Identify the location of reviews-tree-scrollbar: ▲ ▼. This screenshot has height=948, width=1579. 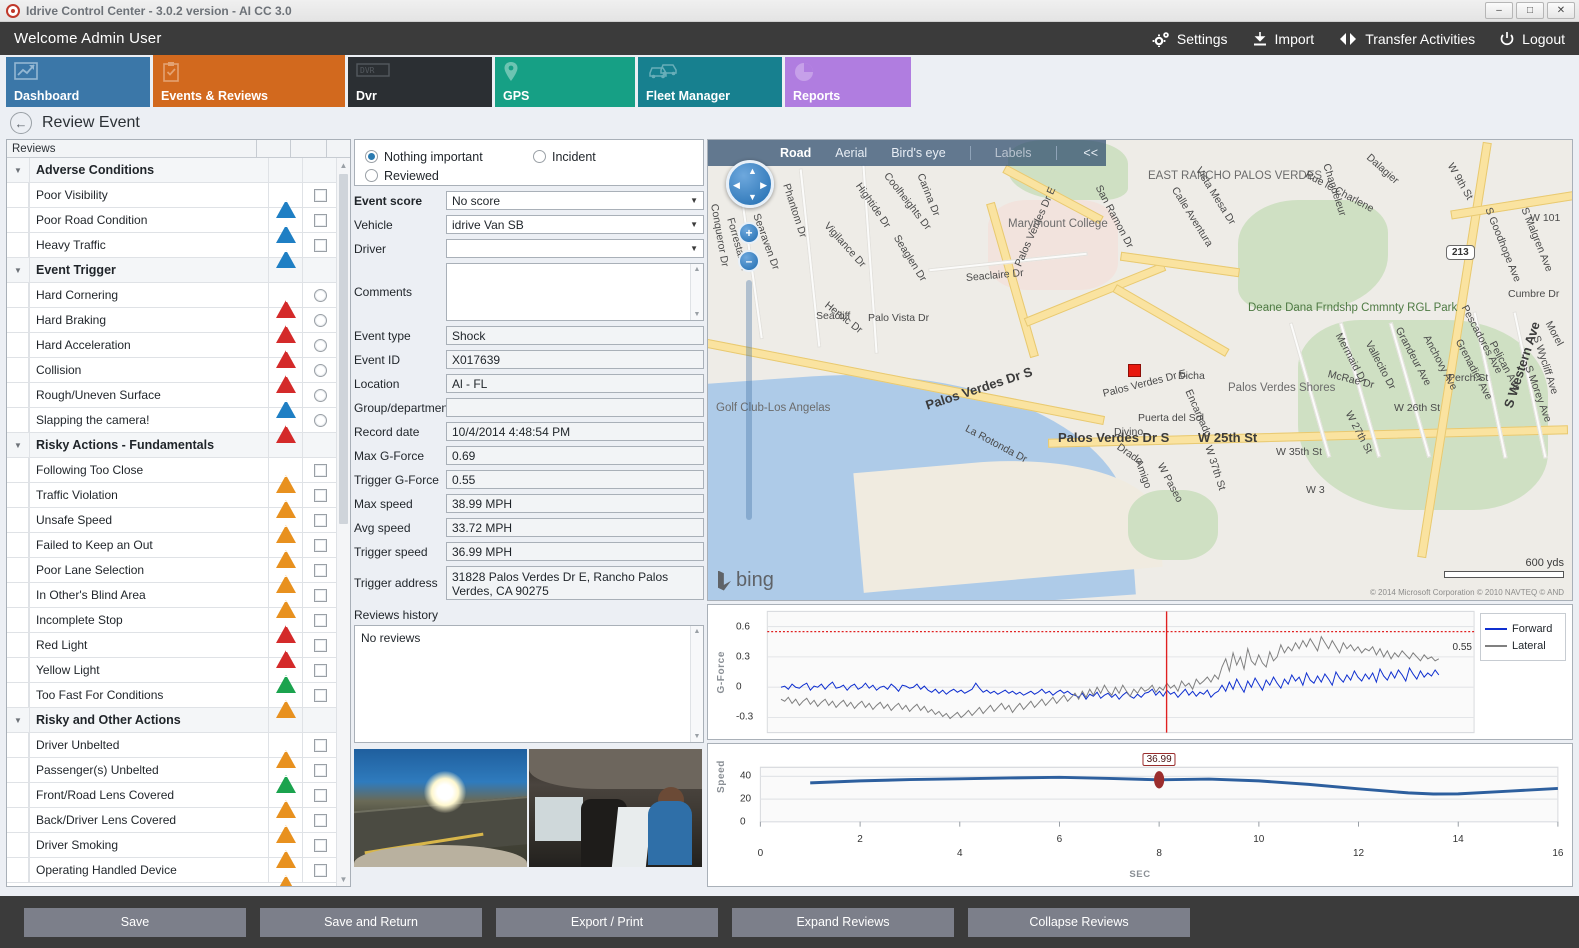
(343, 522).